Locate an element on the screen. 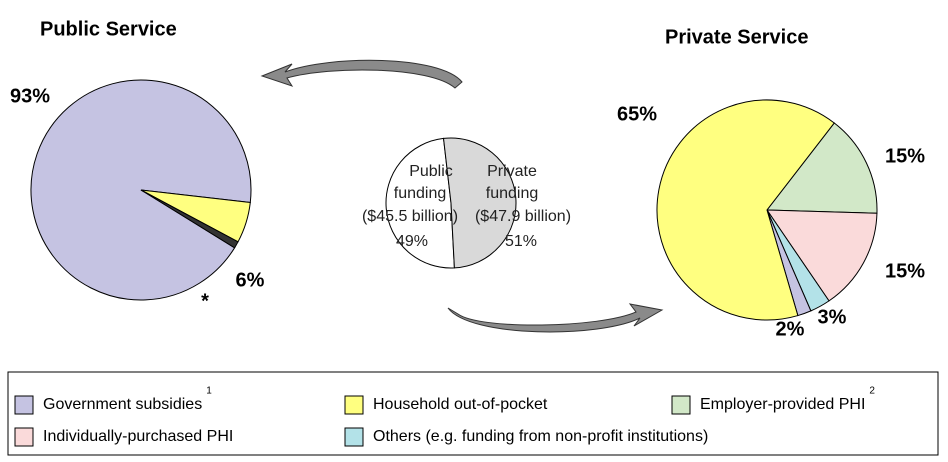  legend-label: Household out-of-pocket is located at coordinates (460, 404).